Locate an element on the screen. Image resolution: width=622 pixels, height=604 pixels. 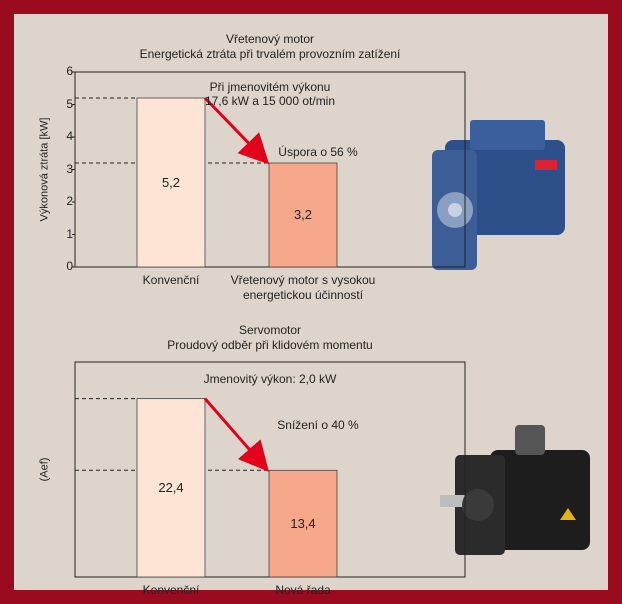
y-tick-label: 2 is located at coordinates (69, 201).